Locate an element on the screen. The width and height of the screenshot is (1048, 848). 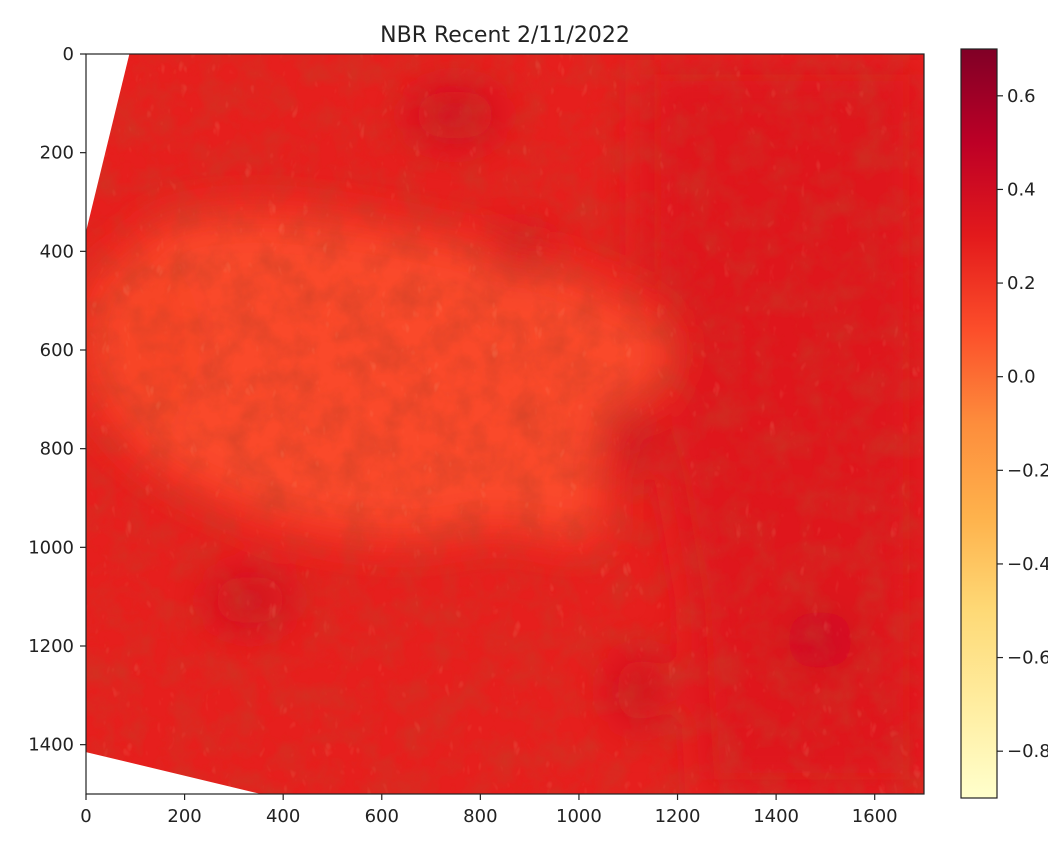
colorbar-tick-label: 0.0 is located at coordinates (1021, 377).